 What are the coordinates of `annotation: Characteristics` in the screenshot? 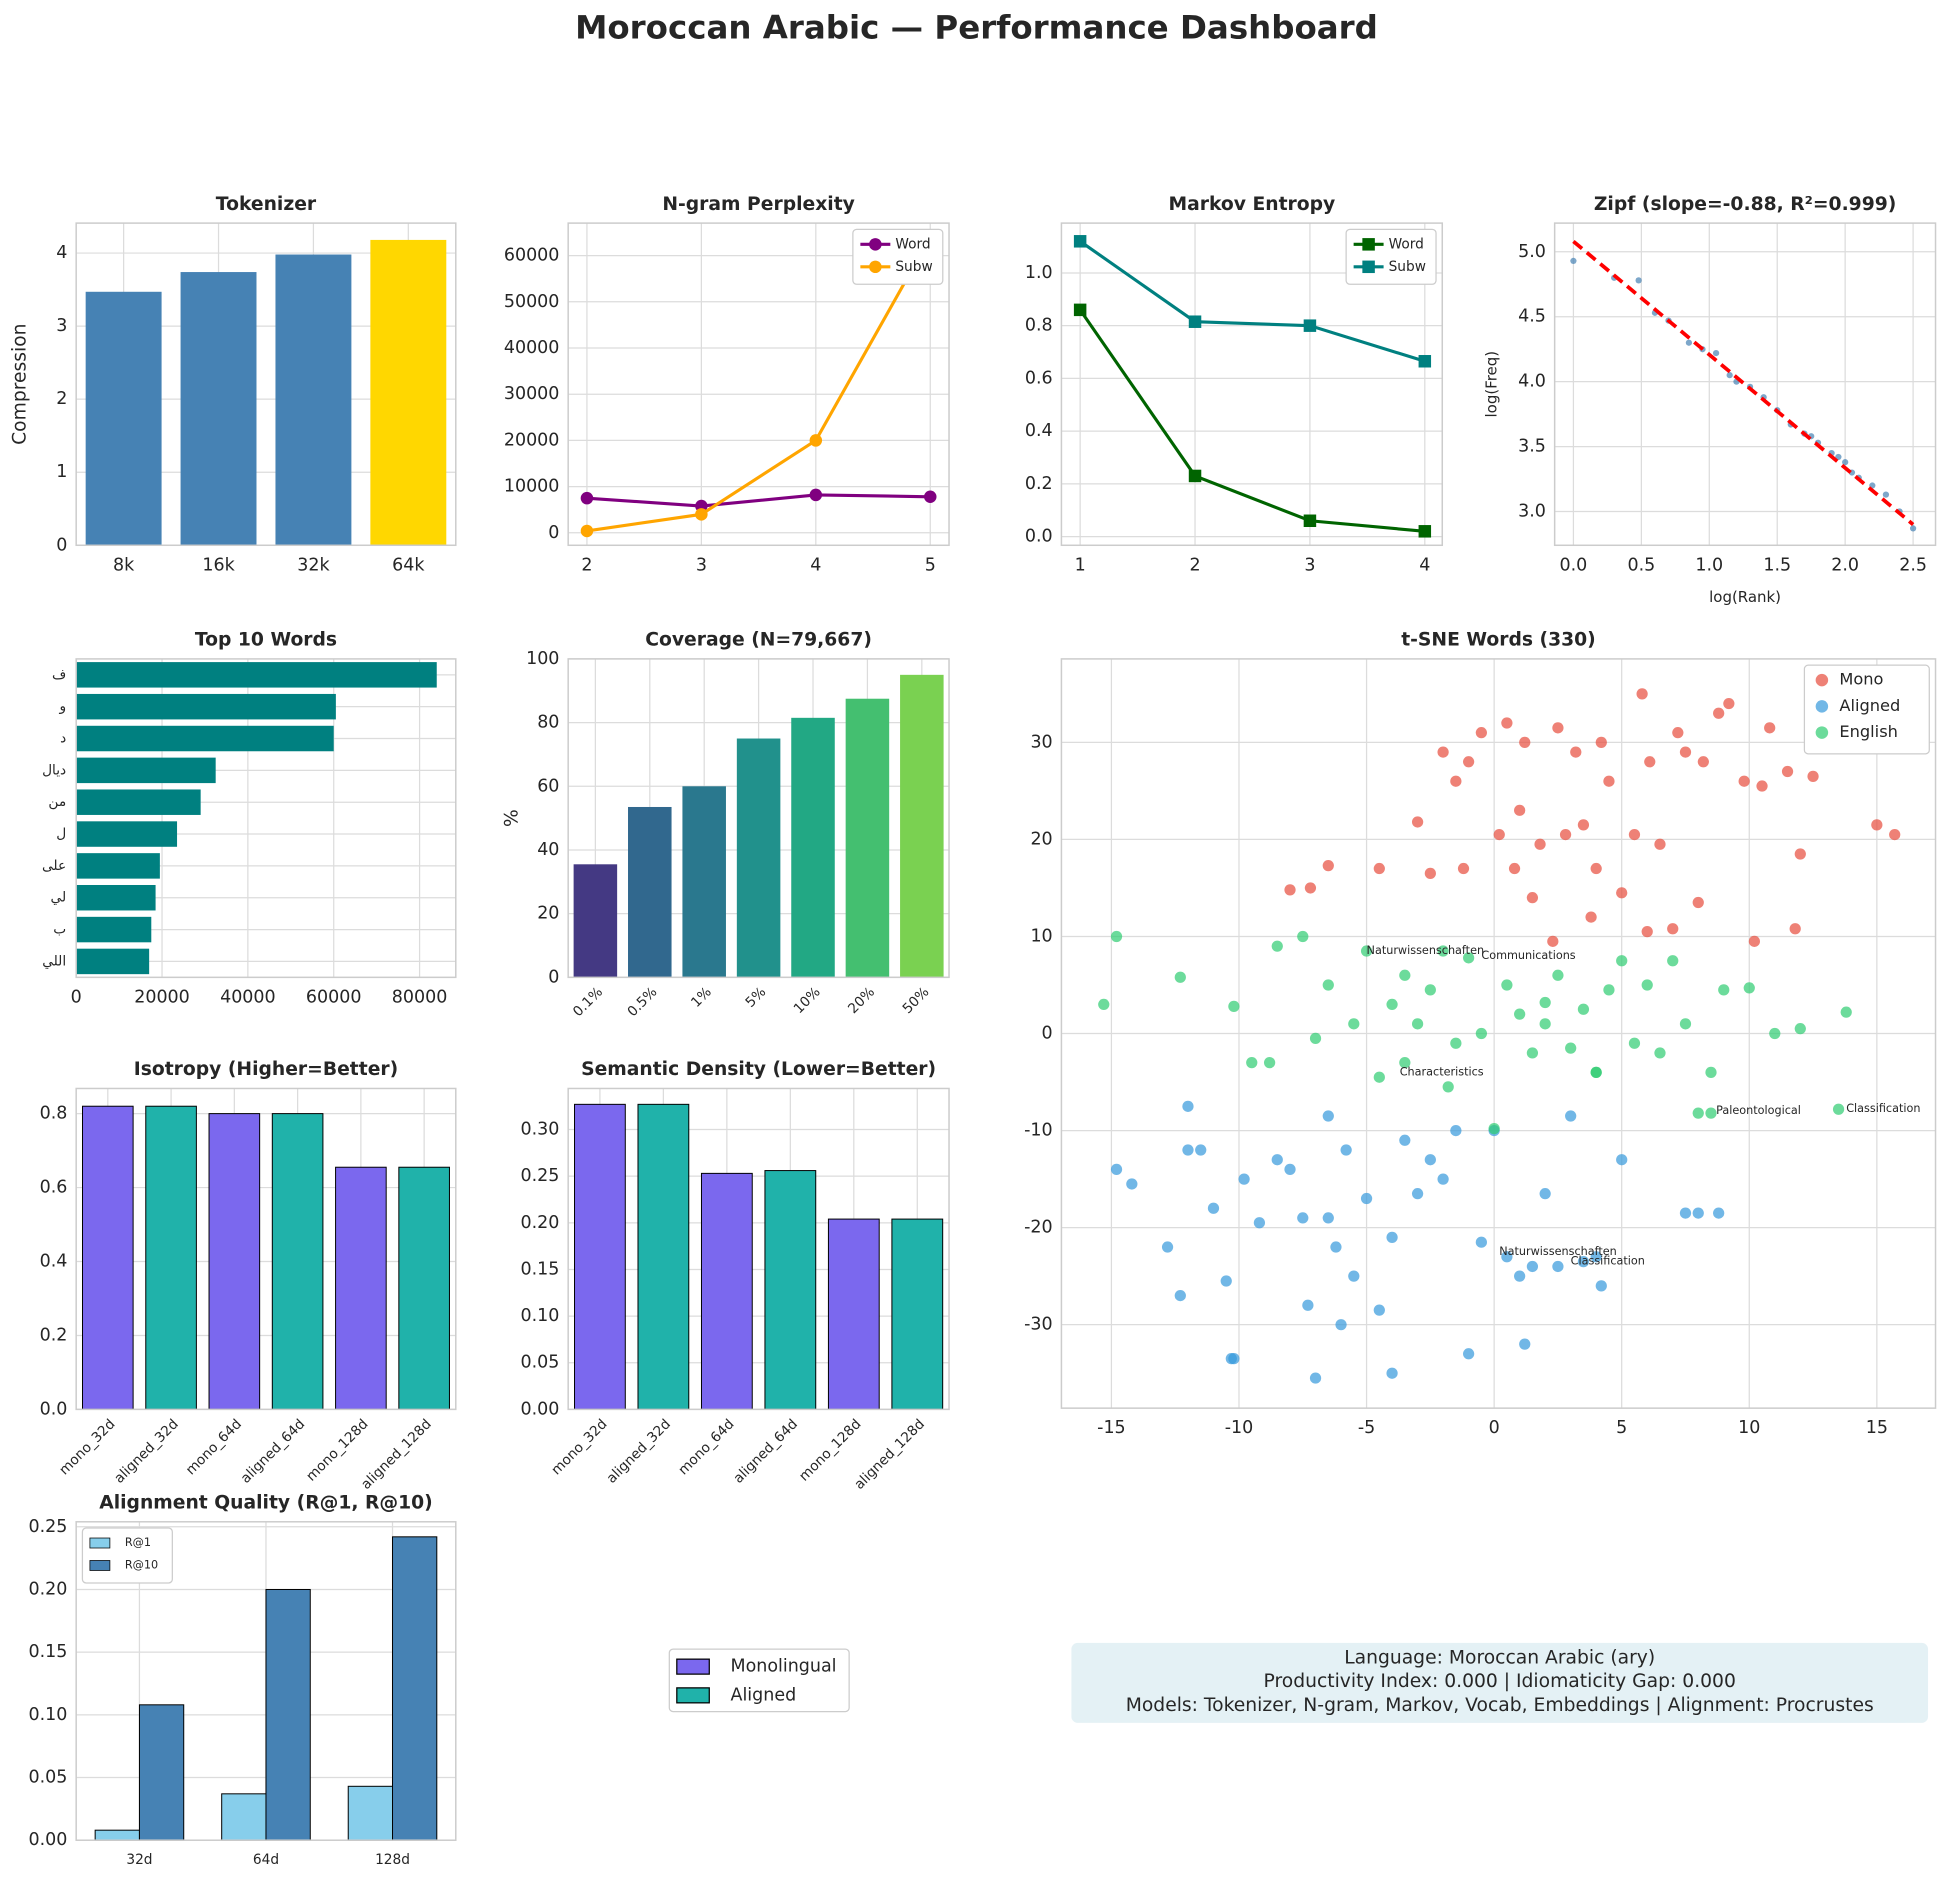 It's located at (1442, 1071).